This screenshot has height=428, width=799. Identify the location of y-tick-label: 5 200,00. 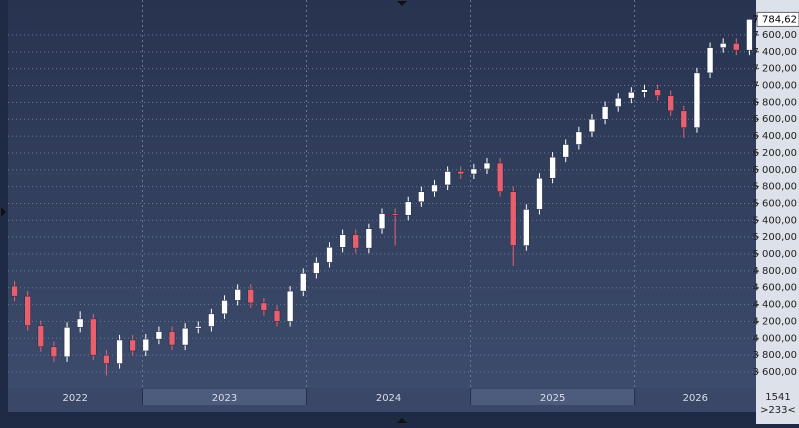
(774, 237).